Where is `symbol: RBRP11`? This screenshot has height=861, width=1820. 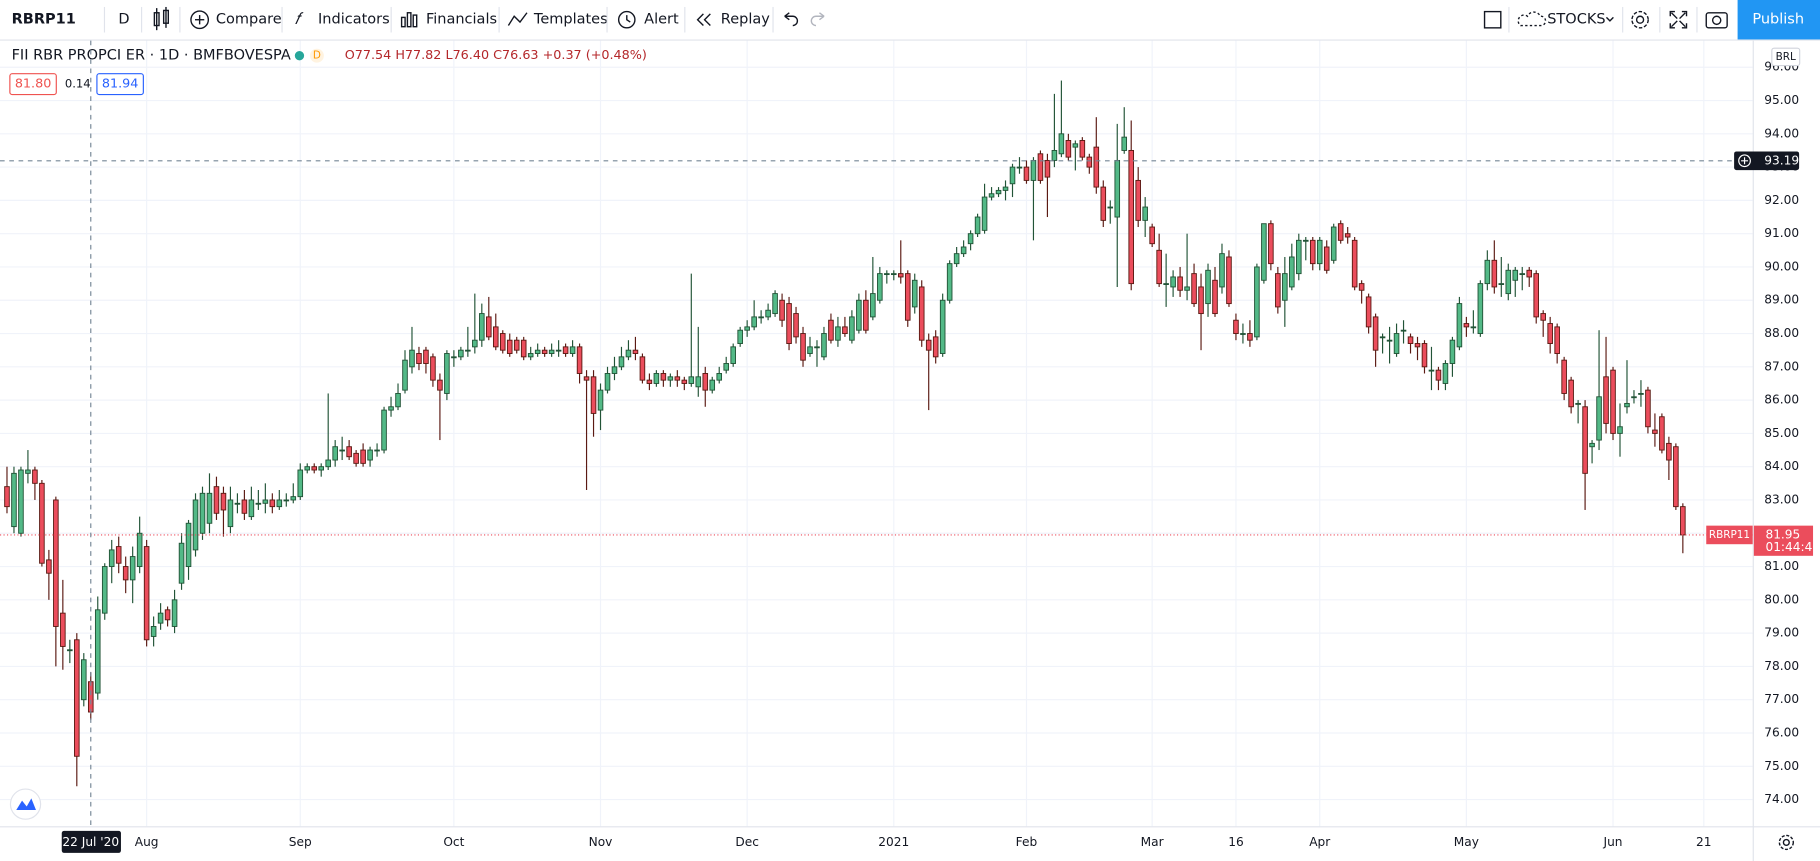
symbol: RBRP11 is located at coordinates (44, 20).